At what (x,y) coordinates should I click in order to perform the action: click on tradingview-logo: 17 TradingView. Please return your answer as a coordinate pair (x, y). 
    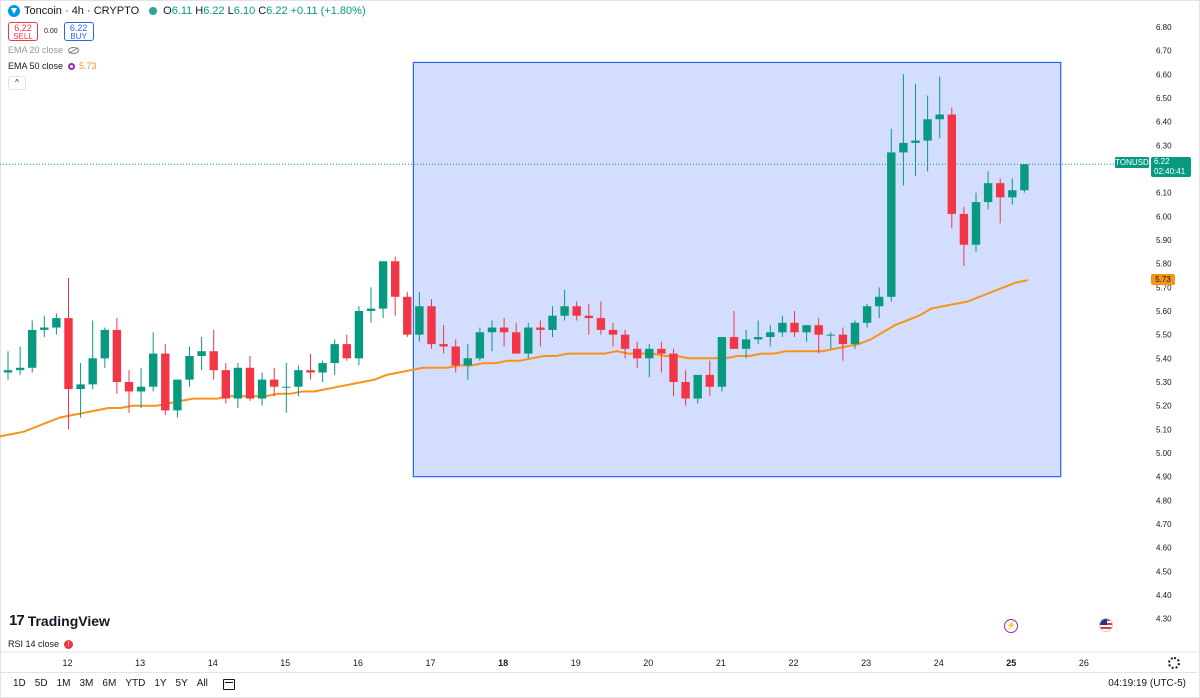
    Looking at the image, I should click on (59, 620).